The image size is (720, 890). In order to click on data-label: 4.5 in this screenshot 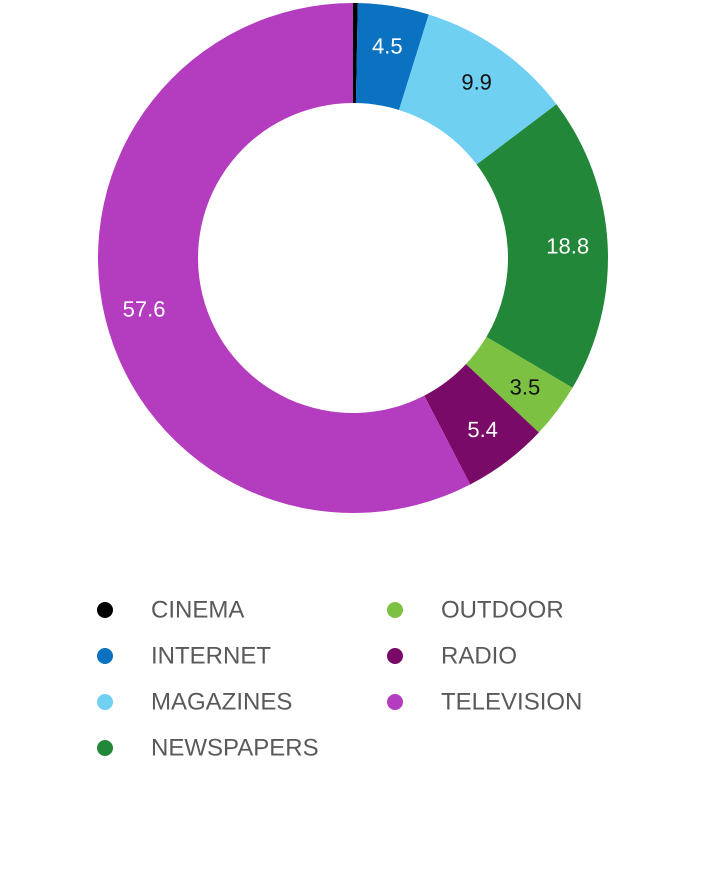, I will do `click(387, 45)`.